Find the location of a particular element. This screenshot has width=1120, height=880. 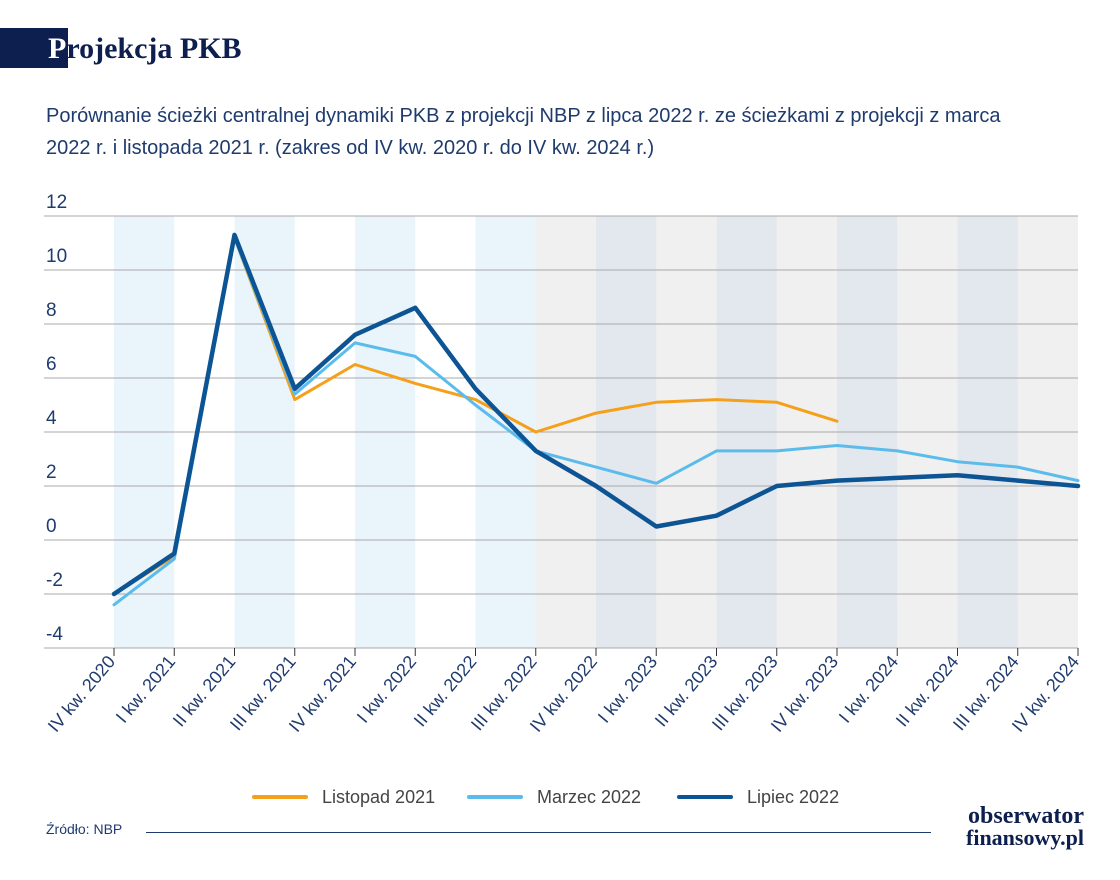

title-rest: rojekcja PKB is located at coordinates (154, 48).